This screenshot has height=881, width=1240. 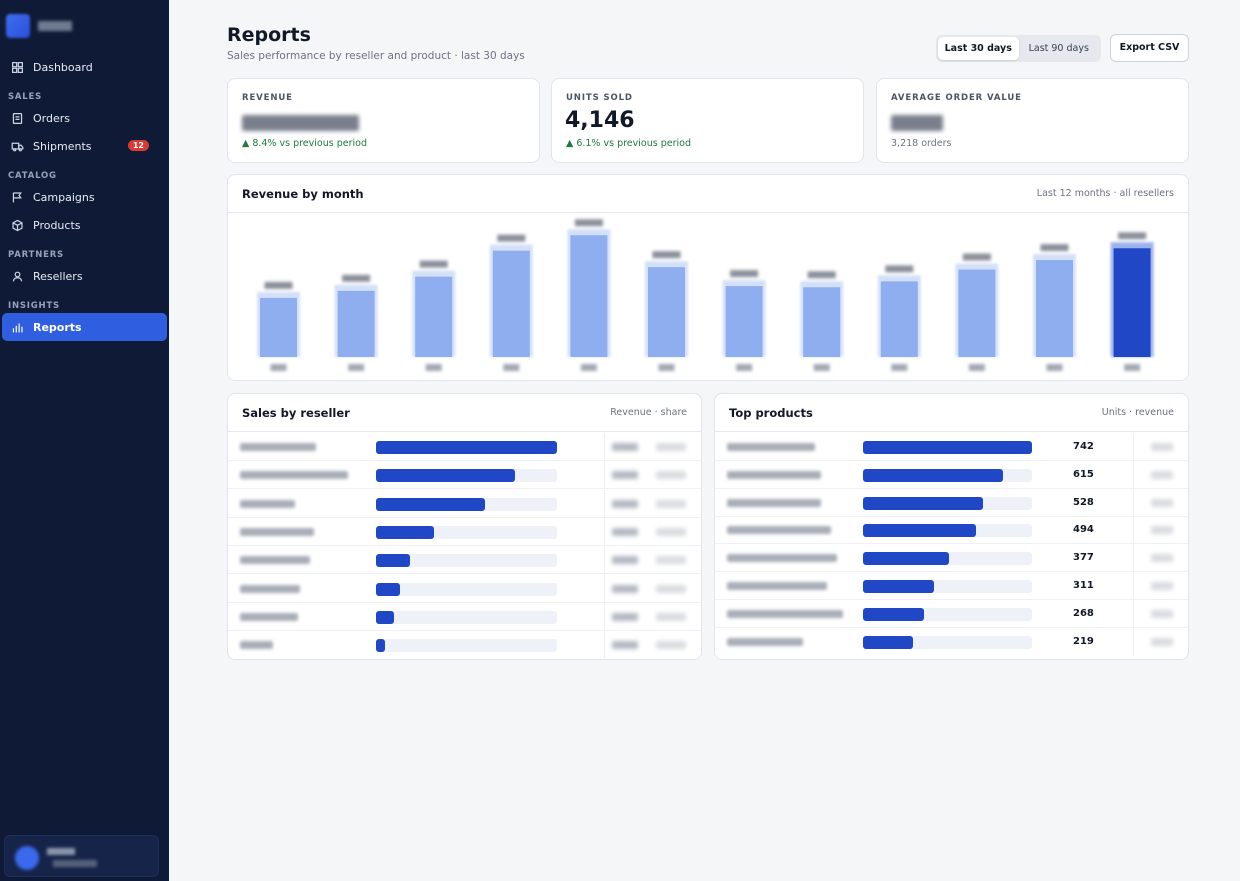 What do you see at coordinates (1083, 474) in the screenshot?
I see `units-value: 615` at bounding box center [1083, 474].